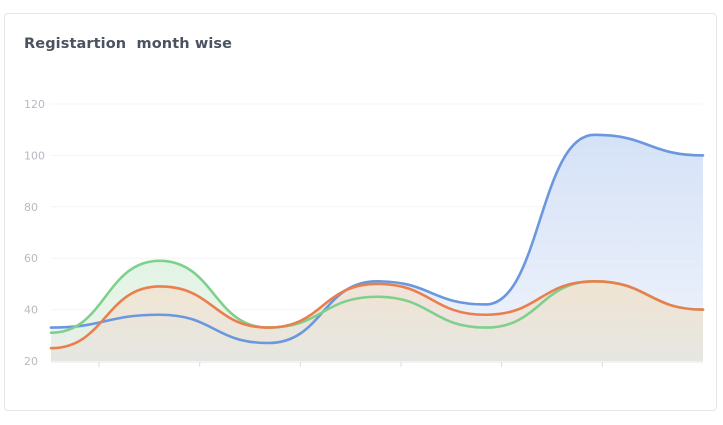 The image size is (723, 425). What do you see at coordinates (31, 207) in the screenshot?
I see `y-tick-label: 80` at bounding box center [31, 207].